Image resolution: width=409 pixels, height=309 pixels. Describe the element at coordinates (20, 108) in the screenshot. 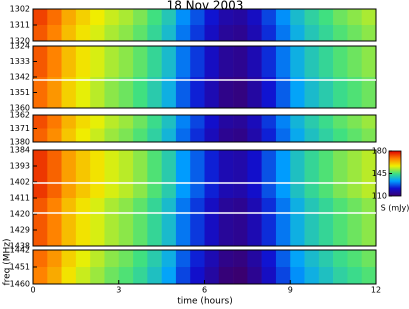

I see `y-tick-label: 1360` at that location.